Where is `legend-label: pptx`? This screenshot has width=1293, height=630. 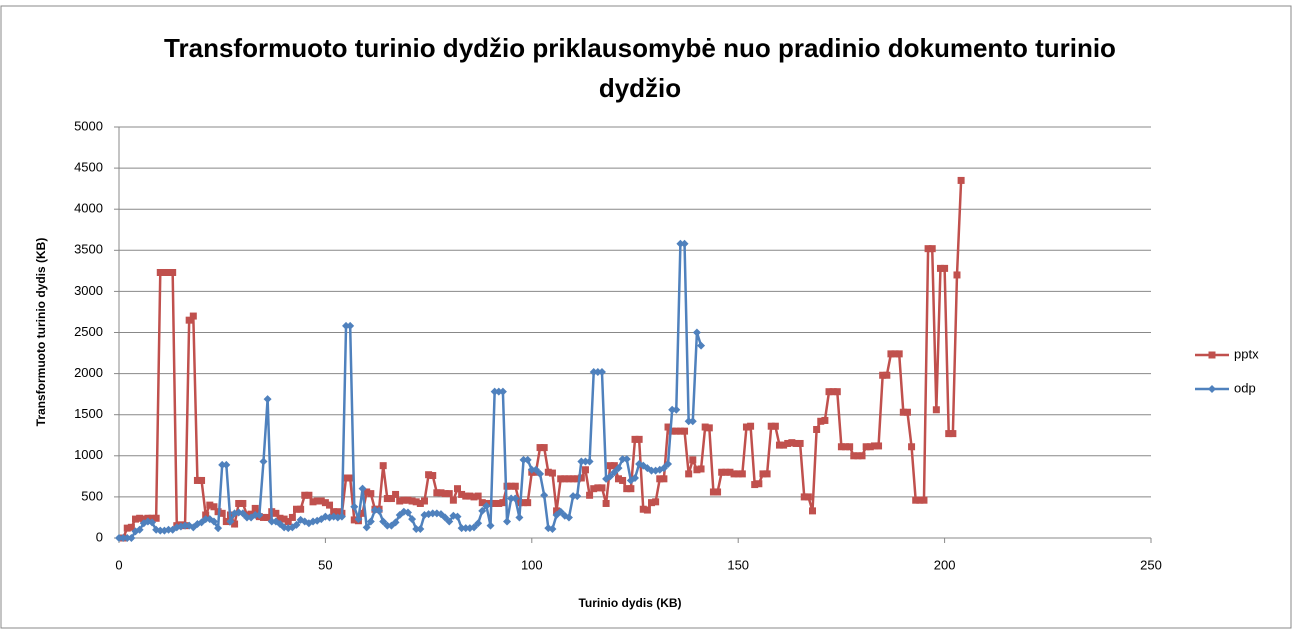 legend-label: pptx is located at coordinates (1246, 353).